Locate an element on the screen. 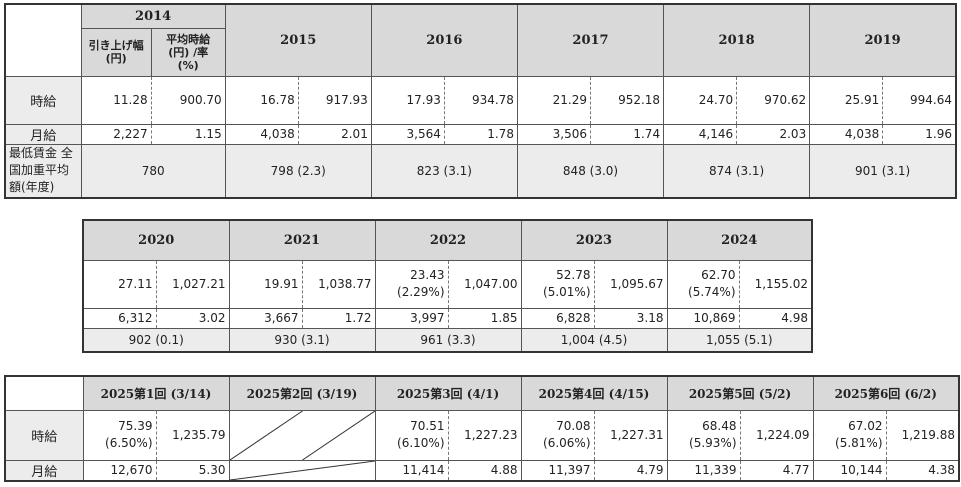 The height and width of the screenshot is (487, 961). average-value: 1,027.21 is located at coordinates (192, 284).